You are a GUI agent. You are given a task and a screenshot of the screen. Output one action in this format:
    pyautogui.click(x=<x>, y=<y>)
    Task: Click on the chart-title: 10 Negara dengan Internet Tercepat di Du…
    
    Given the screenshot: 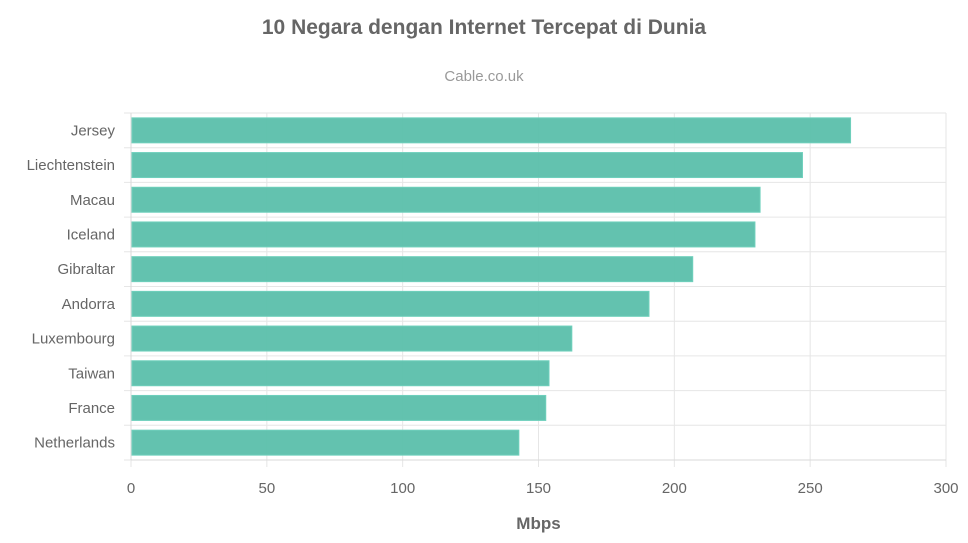 What is the action you would take?
    pyautogui.click(x=484, y=27)
    